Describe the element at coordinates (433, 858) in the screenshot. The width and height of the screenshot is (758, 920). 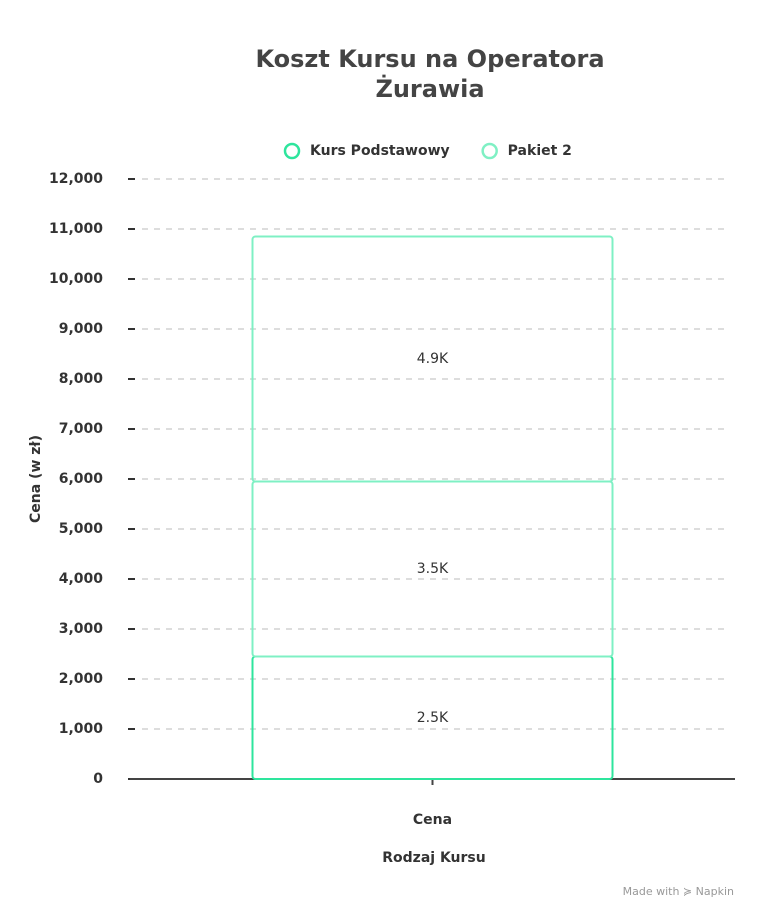
I see `x-axis-label: Rodzaj Kursu` at that location.